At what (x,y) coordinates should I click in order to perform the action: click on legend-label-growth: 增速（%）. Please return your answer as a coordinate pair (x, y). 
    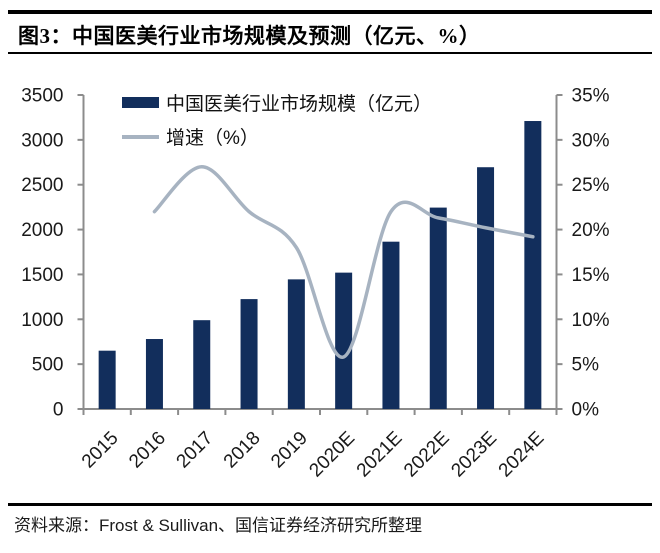
    Looking at the image, I should click on (212, 138).